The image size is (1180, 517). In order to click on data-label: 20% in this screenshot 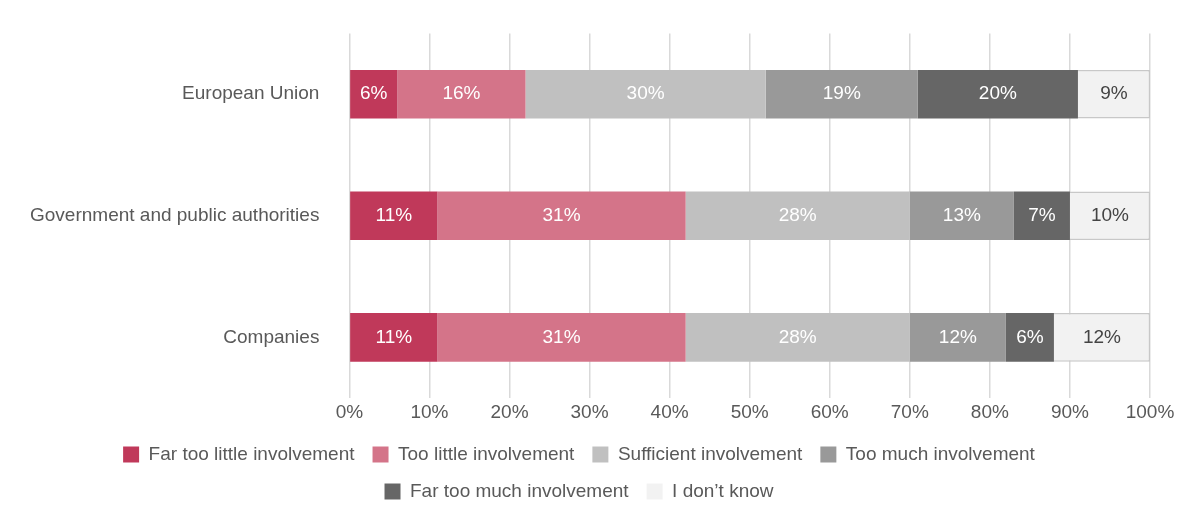, I will do `click(997, 93)`.